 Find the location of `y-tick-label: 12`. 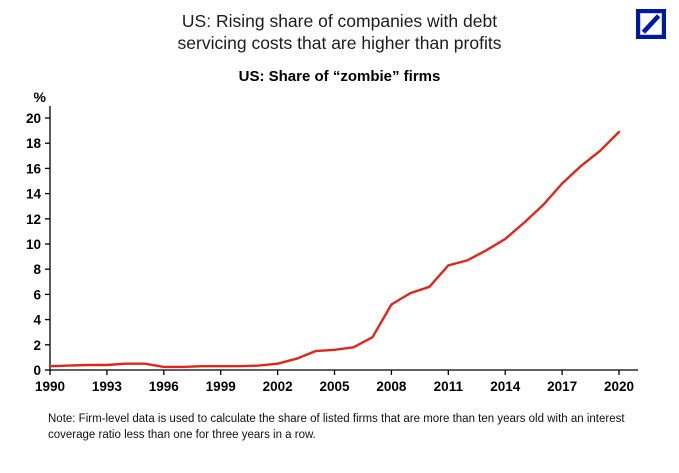

y-tick-label: 12 is located at coordinates (33, 219).